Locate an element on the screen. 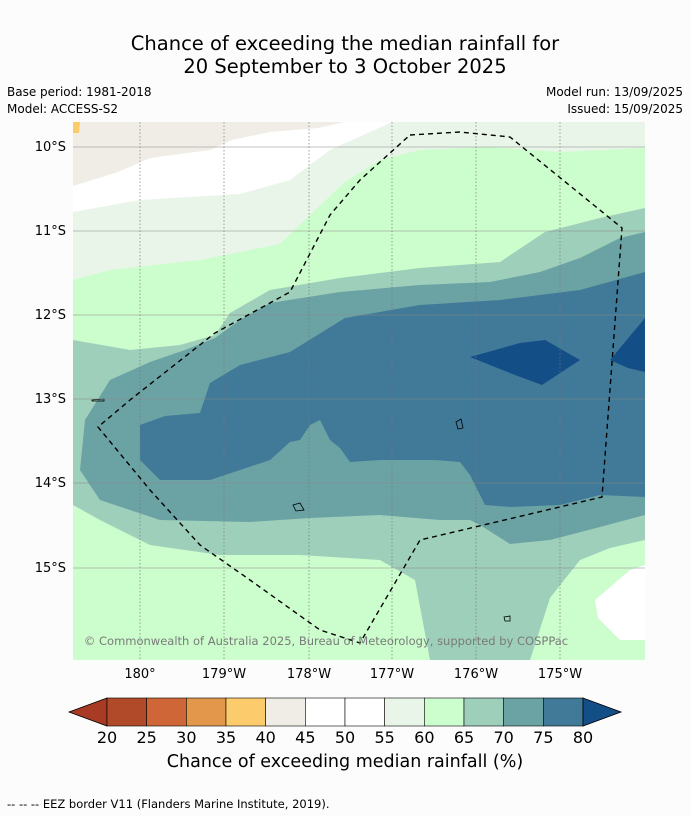 This screenshot has width=690, height=816. lon-label-176w: 176°W is located at coordinates (476, 674).